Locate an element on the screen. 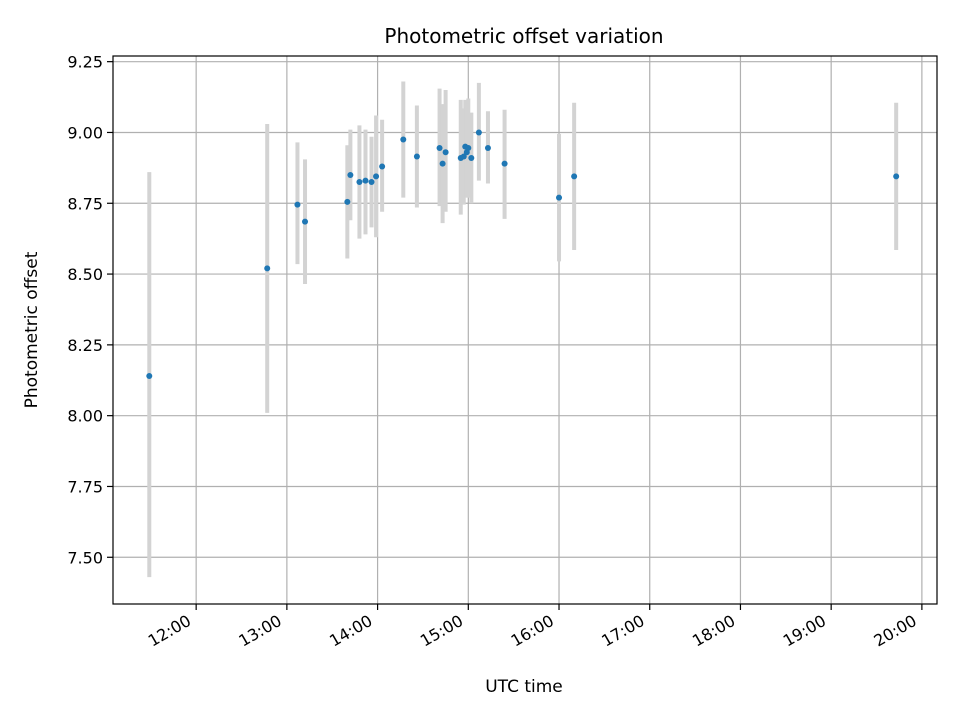 The height and width of the screenshot is (720, 960). y-tick-label: 7.75 is located at coordinates (85, 486).